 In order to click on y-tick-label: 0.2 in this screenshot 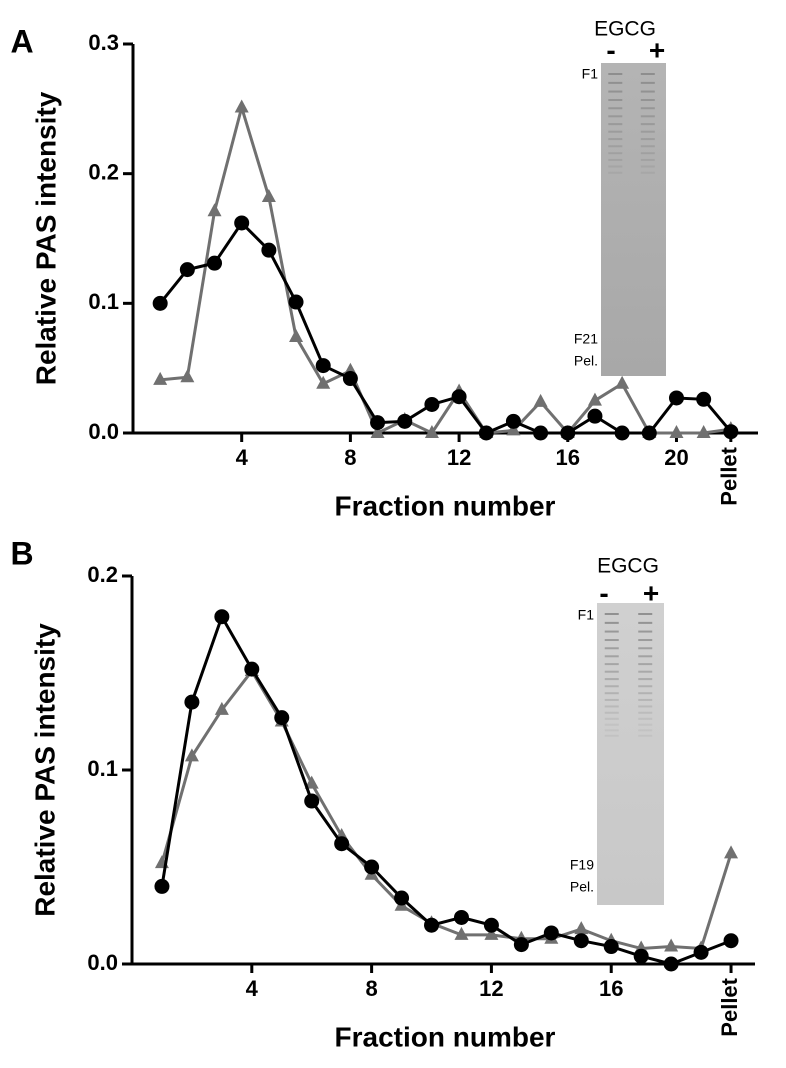, I will do `click(103, 171)`.